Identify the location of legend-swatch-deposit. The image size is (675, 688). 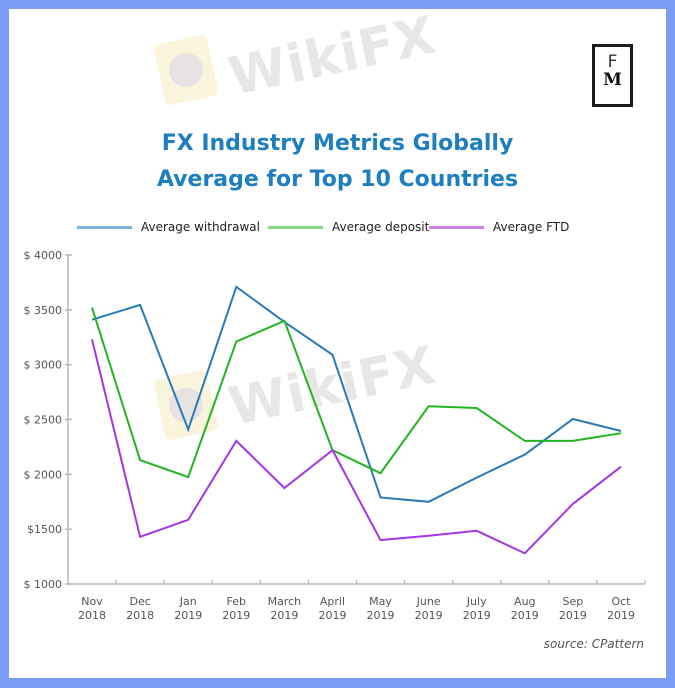
(295, 227).